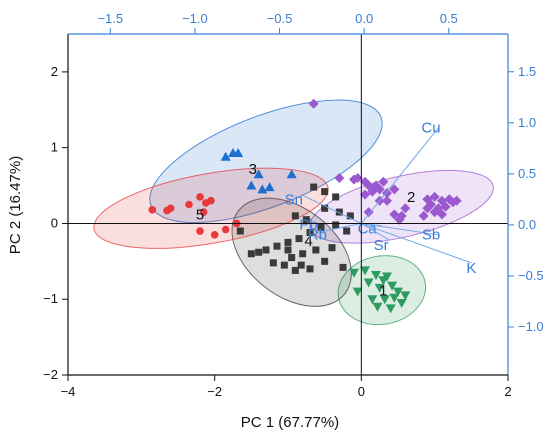 This screenshot has width=550, height=437. I want to click on y-tick-label: 0, so click(54, 222).